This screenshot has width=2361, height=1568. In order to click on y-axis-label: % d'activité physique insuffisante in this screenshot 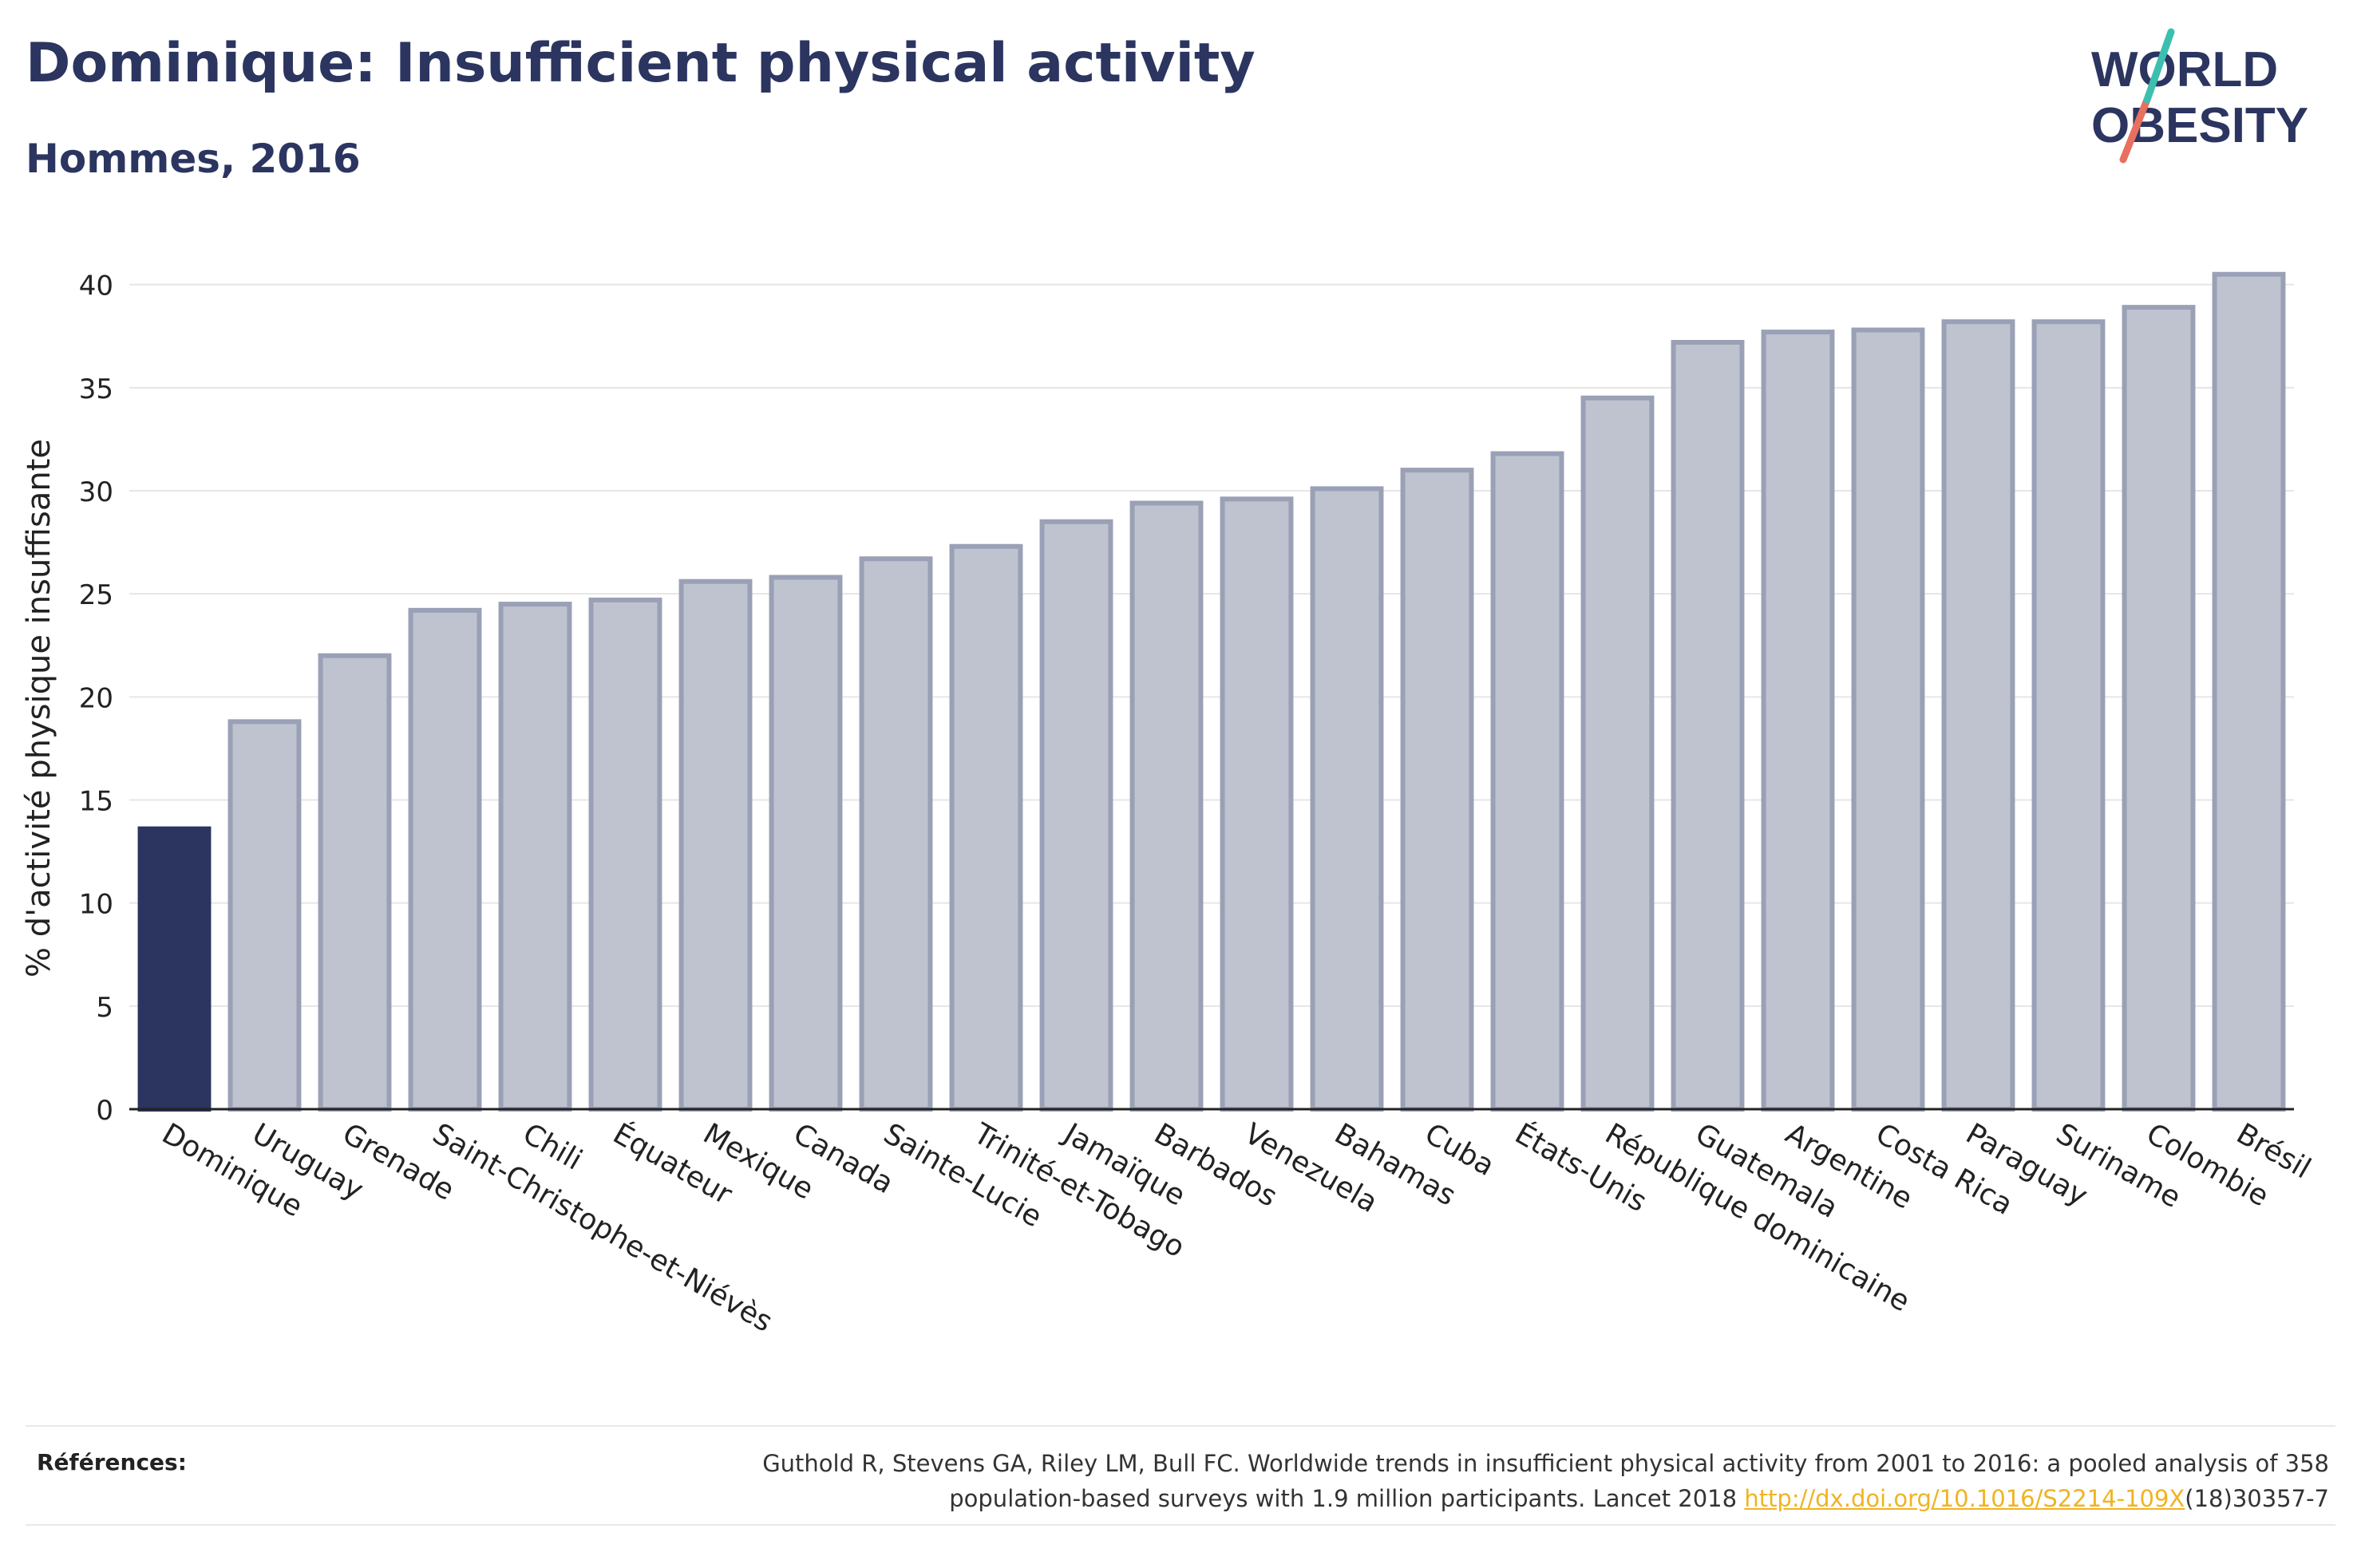, I will do `click(39, 708)`.